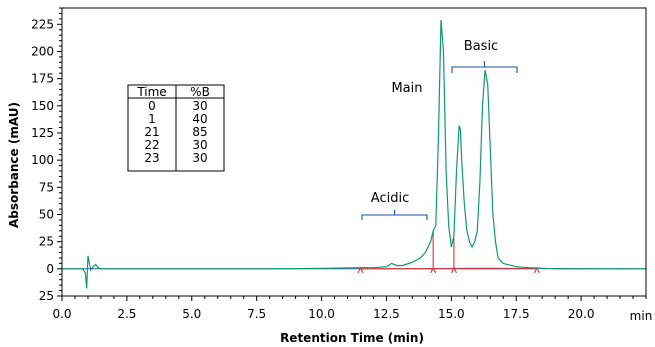 This screenshot has height=347, width=655. I want to click on basic-bracket, so click(484, 67).